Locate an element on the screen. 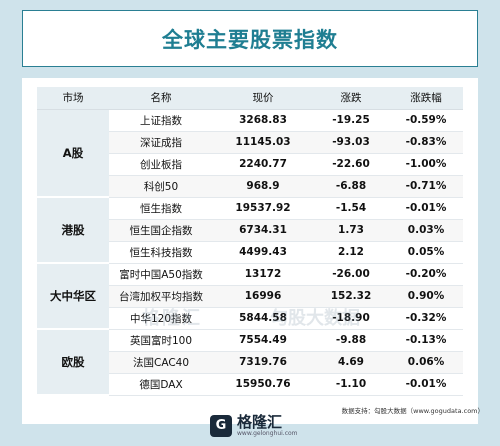 The image size is (500, 446). table-row: 港股 恒生指数 19537.92 -1.54 -0.01% is located at coordinates (250, 230).